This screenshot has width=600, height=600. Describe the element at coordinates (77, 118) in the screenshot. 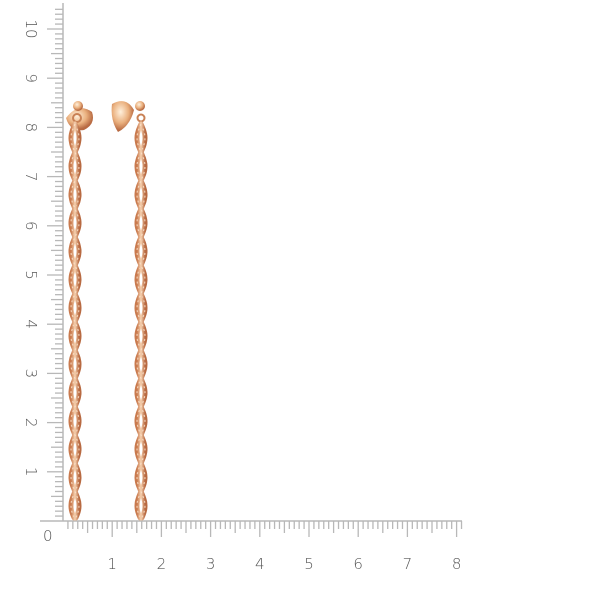

I see `jump-ring-left` at that location.